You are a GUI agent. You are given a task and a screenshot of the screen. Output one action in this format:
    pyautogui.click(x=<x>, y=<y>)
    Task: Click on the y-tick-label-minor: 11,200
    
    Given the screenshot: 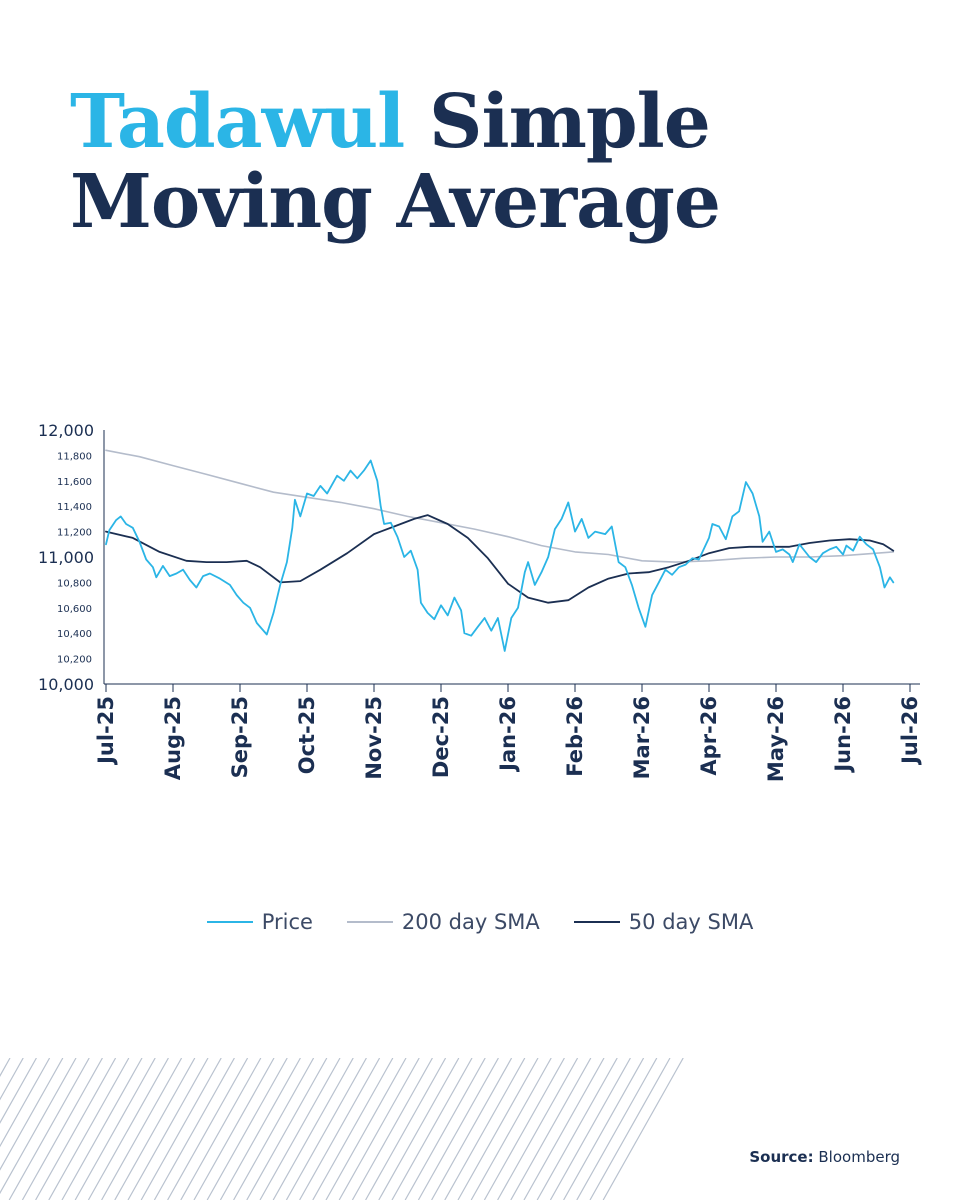 What is the action you would take?
    pyautogui.click(x=74, y=533)
    